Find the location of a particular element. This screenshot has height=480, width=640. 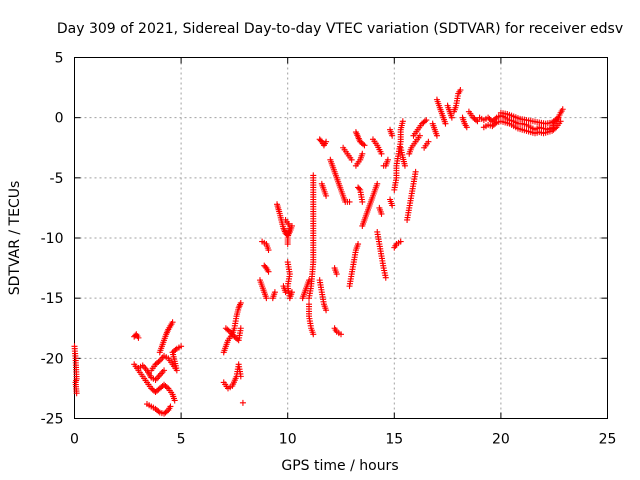

x-tick-label: 20 is located at coordinates (501, 440).